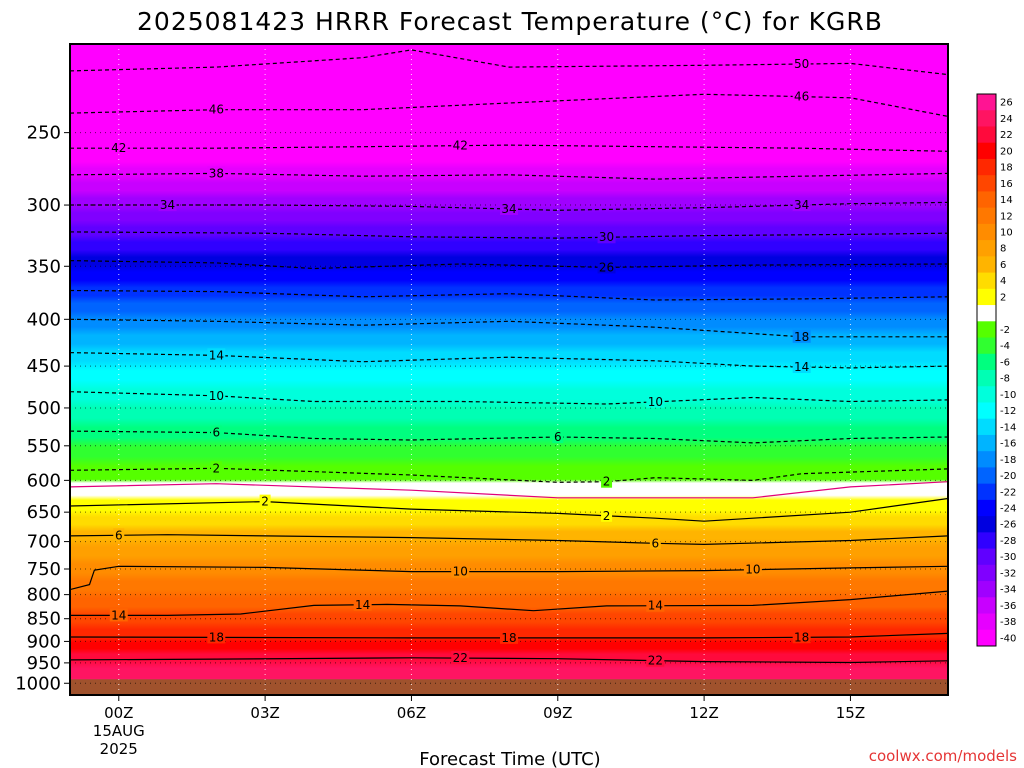 This screenshot has height=768, width=1024. I want to click on contour-label: 42, so click(460, 146).